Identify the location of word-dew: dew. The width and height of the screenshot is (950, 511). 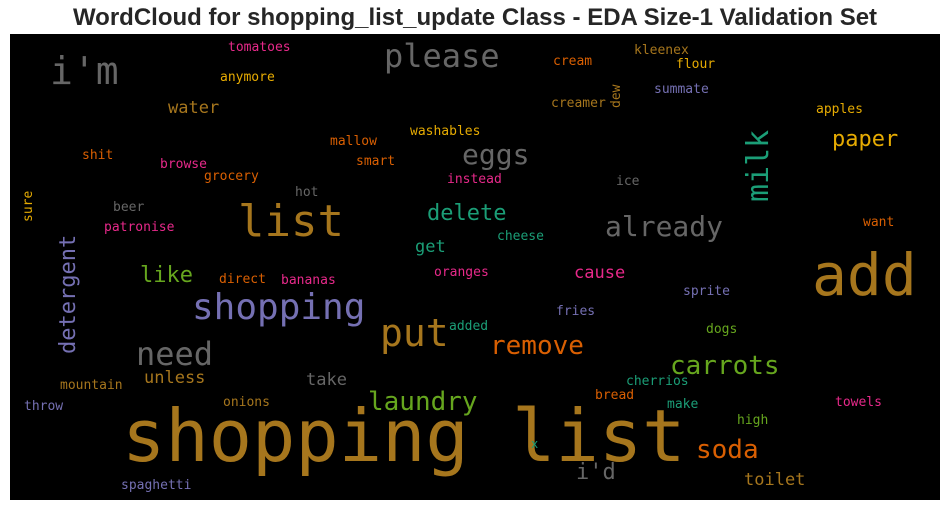
(616, 96).